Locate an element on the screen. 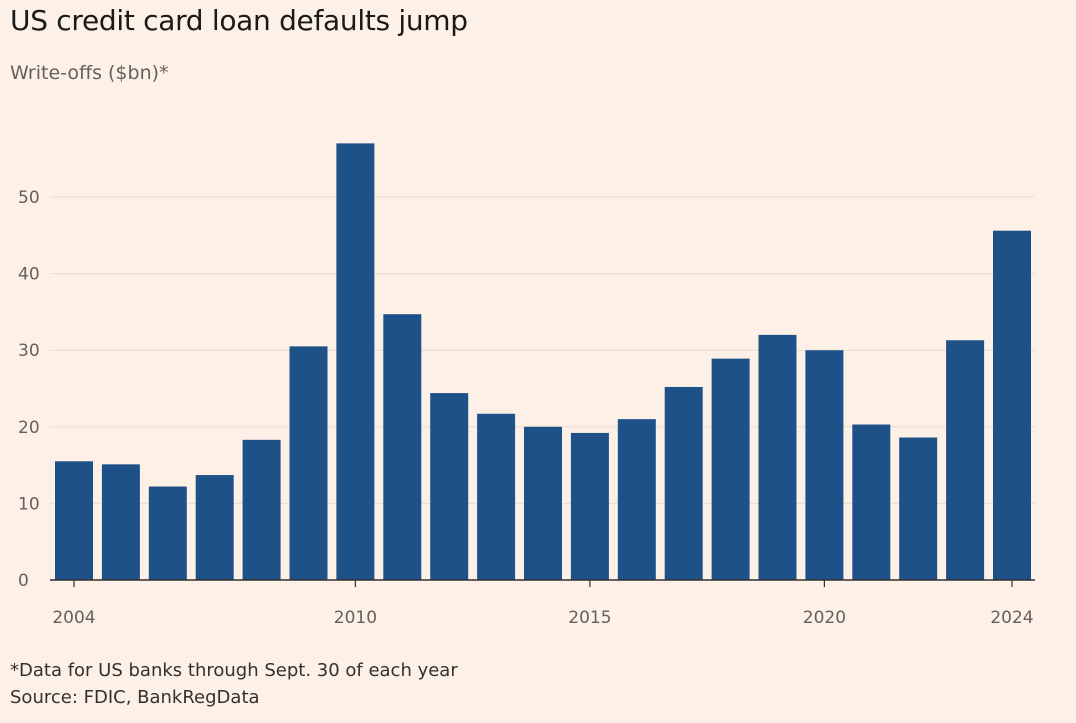  bar-2012 is located at coordinates (449, 486).